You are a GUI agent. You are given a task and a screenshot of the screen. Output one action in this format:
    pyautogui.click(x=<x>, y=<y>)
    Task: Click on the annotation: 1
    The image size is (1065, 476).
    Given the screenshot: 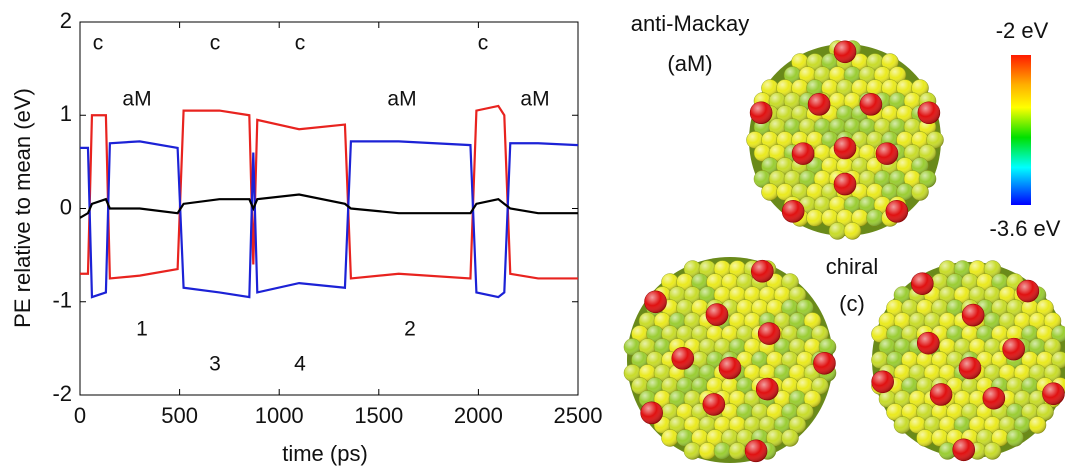 What is the action you would take?
    pyautogui.click(x=142, y=329)
    